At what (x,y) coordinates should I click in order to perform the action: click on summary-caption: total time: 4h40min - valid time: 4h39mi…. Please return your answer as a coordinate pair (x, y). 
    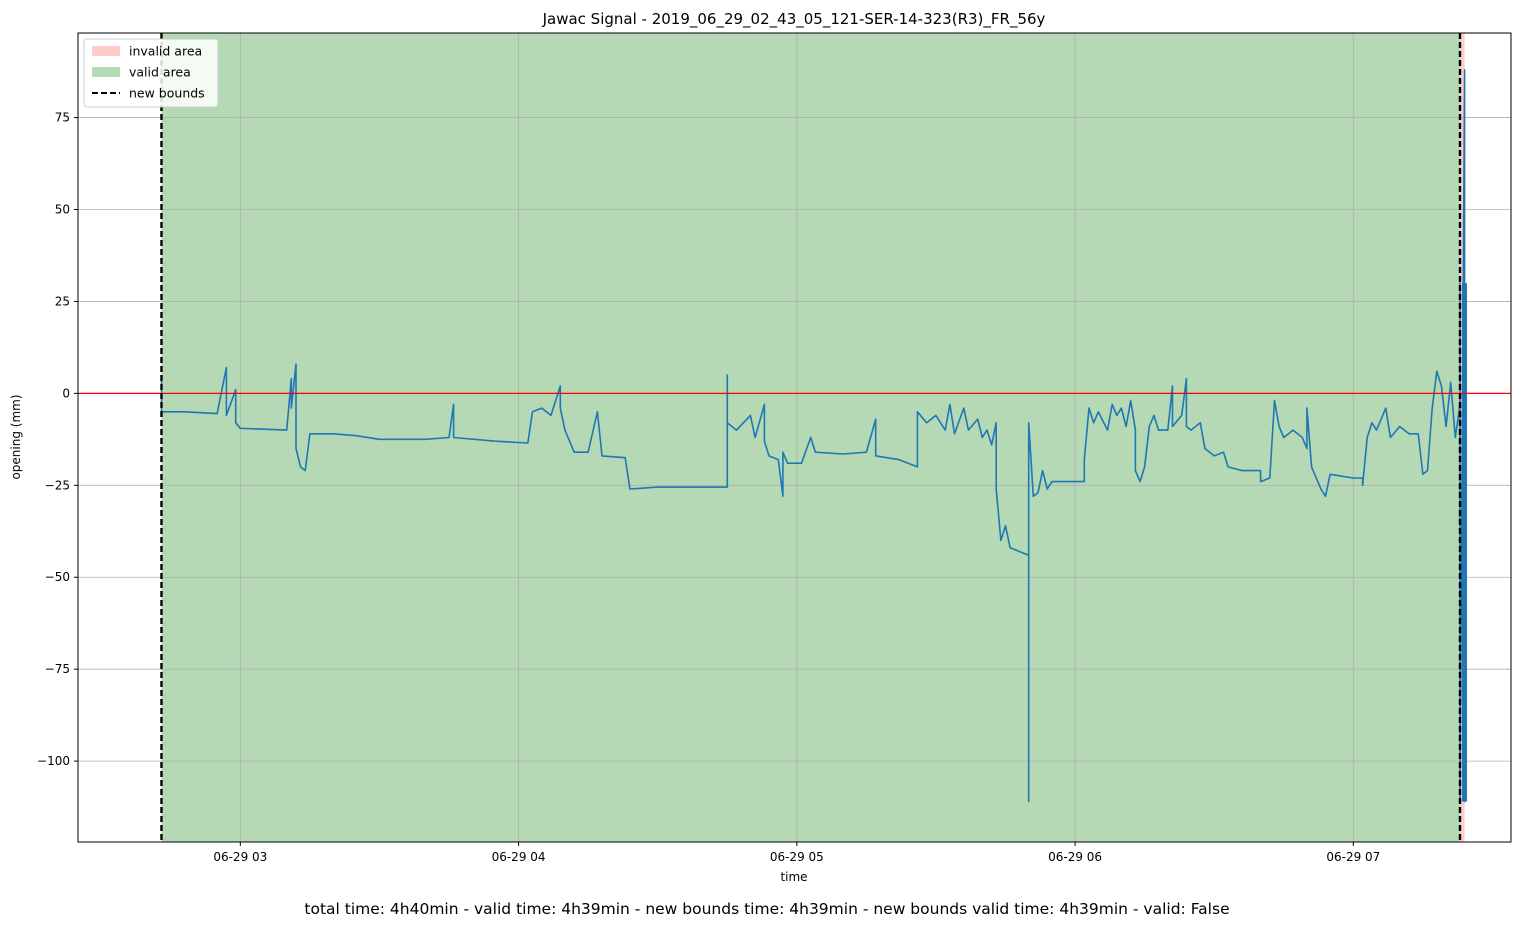
    Looking at the image, I should click on (766, 909).